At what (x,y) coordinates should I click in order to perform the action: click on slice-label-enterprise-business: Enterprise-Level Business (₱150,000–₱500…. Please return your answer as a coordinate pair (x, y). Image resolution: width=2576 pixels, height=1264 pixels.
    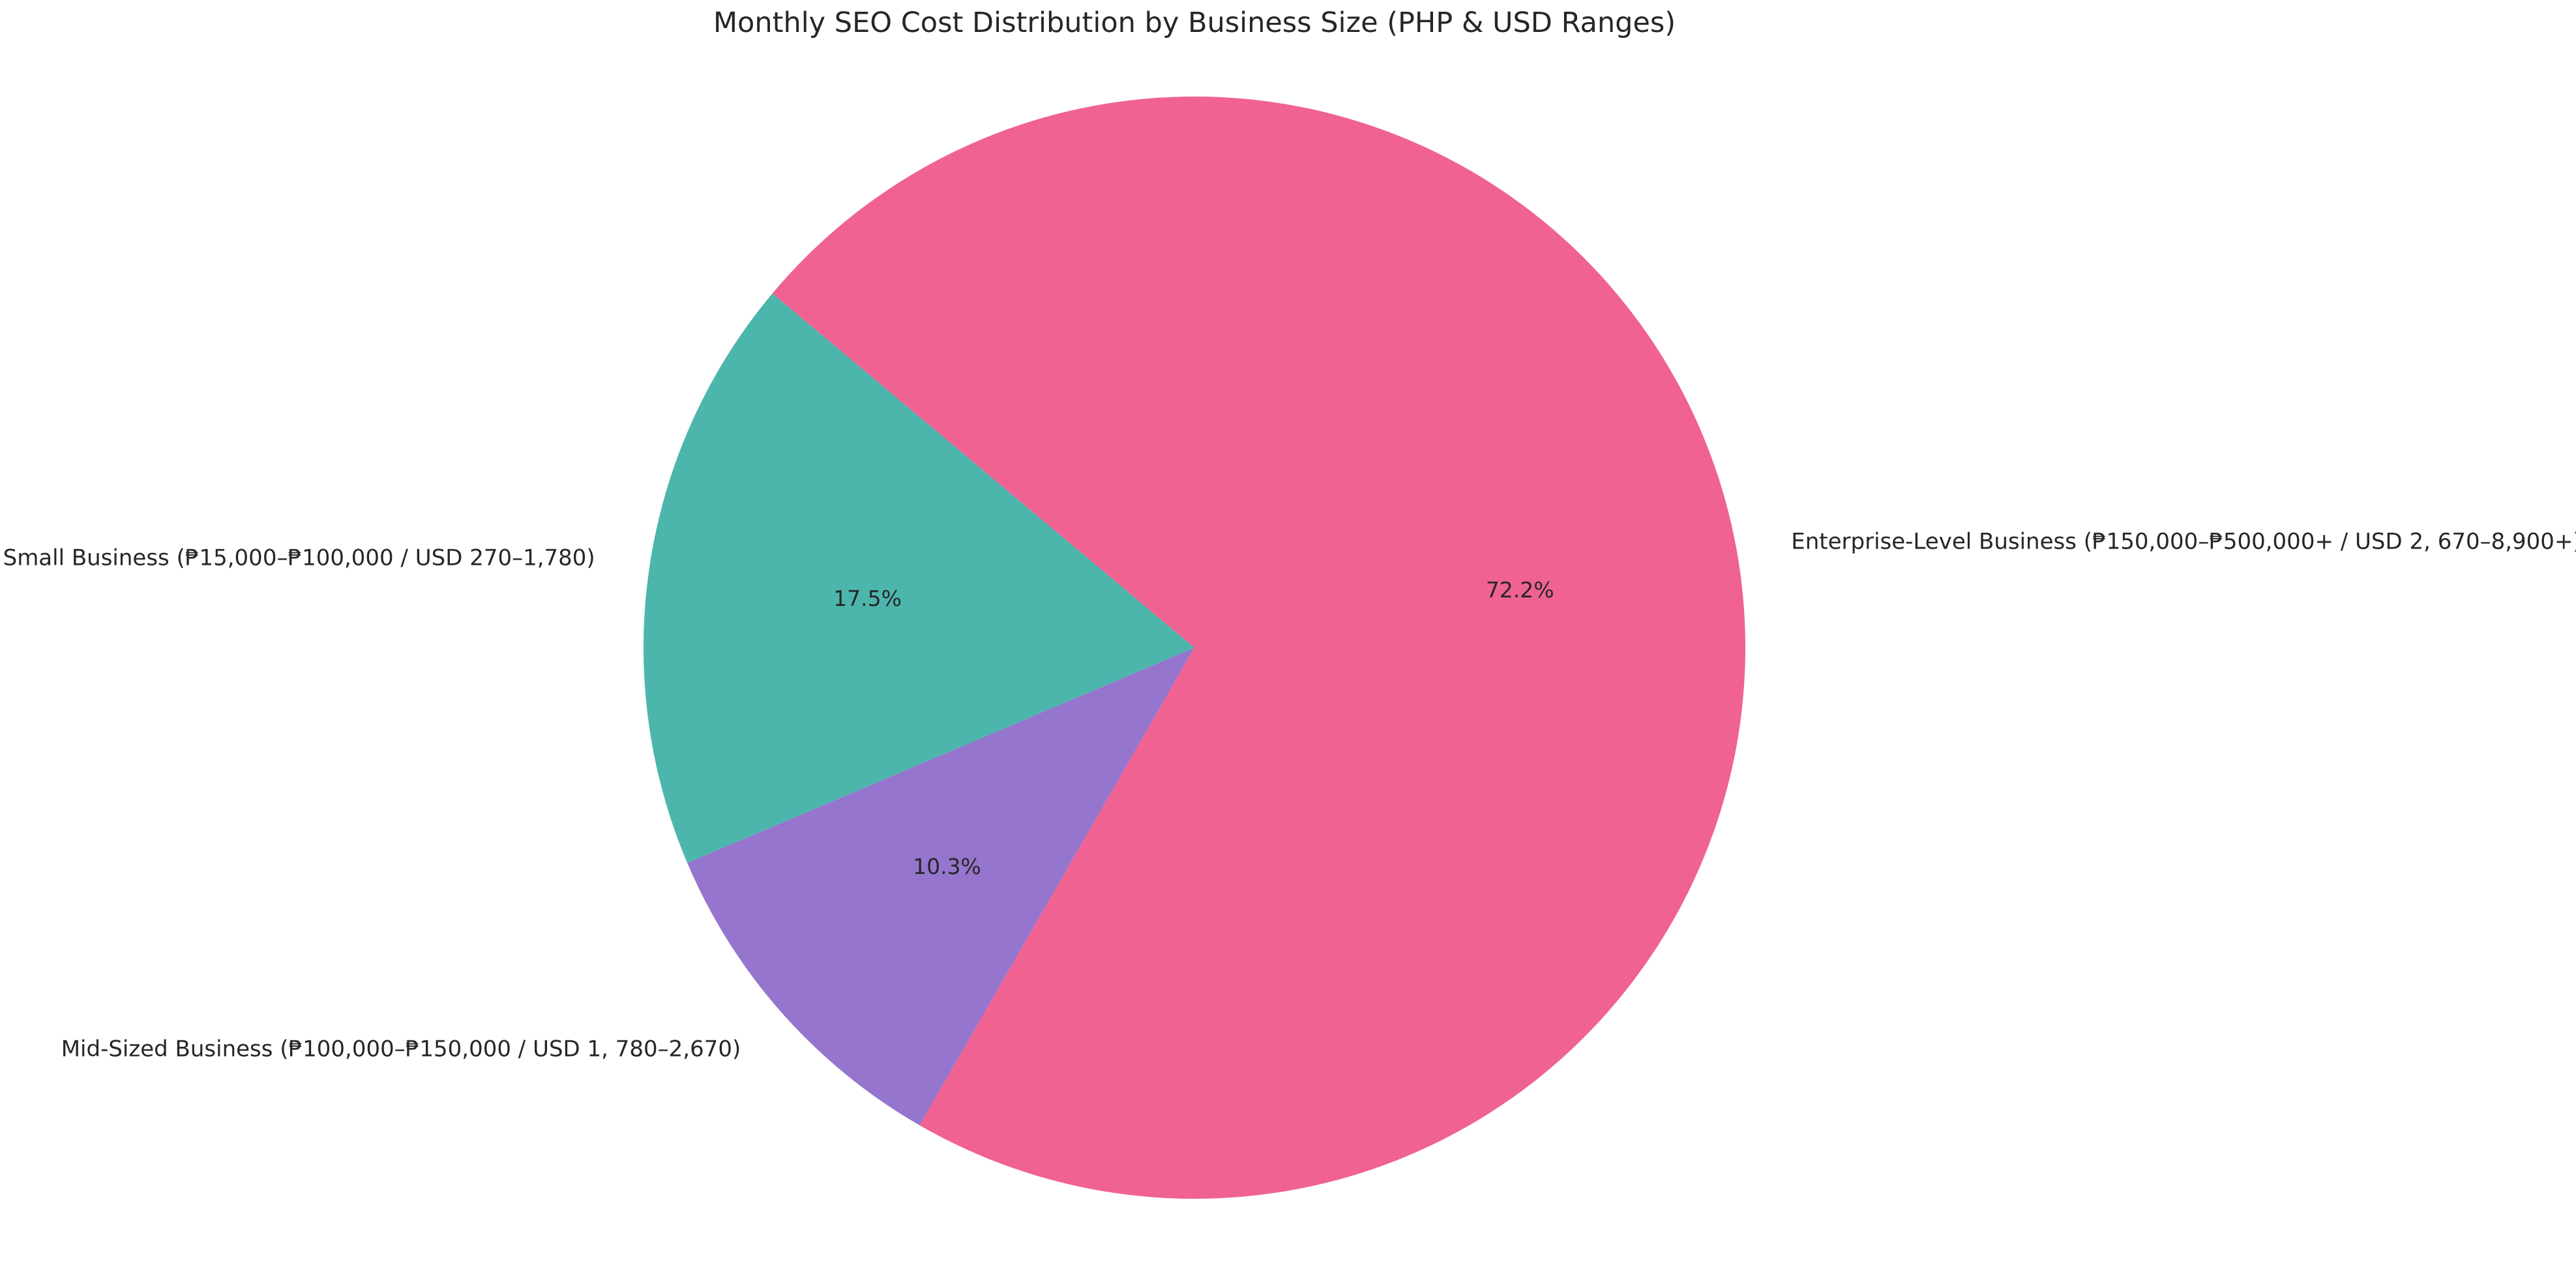
    Looking at the image, I should click on (2183, 541).